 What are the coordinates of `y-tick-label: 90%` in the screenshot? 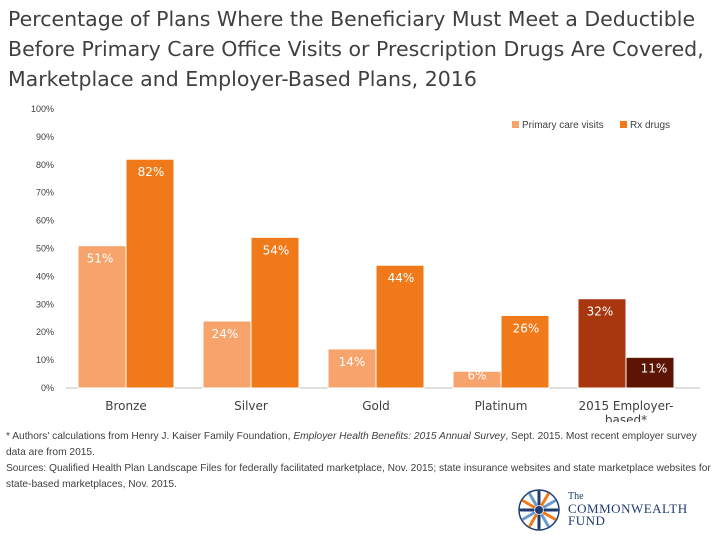 It's located at (45, 137).